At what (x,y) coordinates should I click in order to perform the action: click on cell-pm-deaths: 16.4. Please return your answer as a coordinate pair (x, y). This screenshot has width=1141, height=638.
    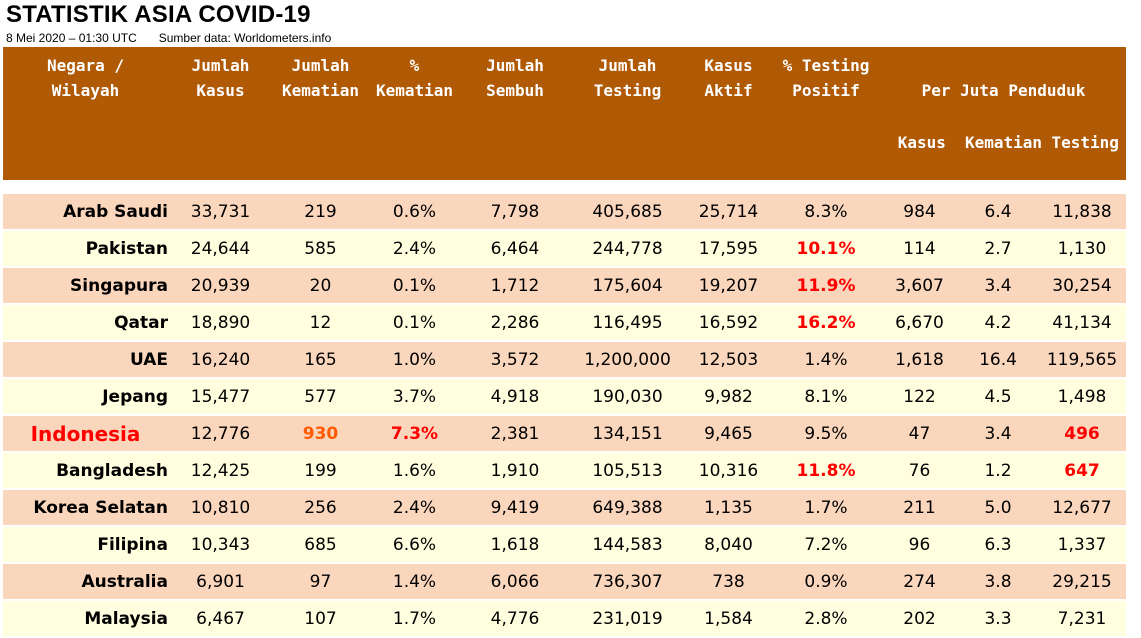
    Looking at the image, I should click on (998, 359).